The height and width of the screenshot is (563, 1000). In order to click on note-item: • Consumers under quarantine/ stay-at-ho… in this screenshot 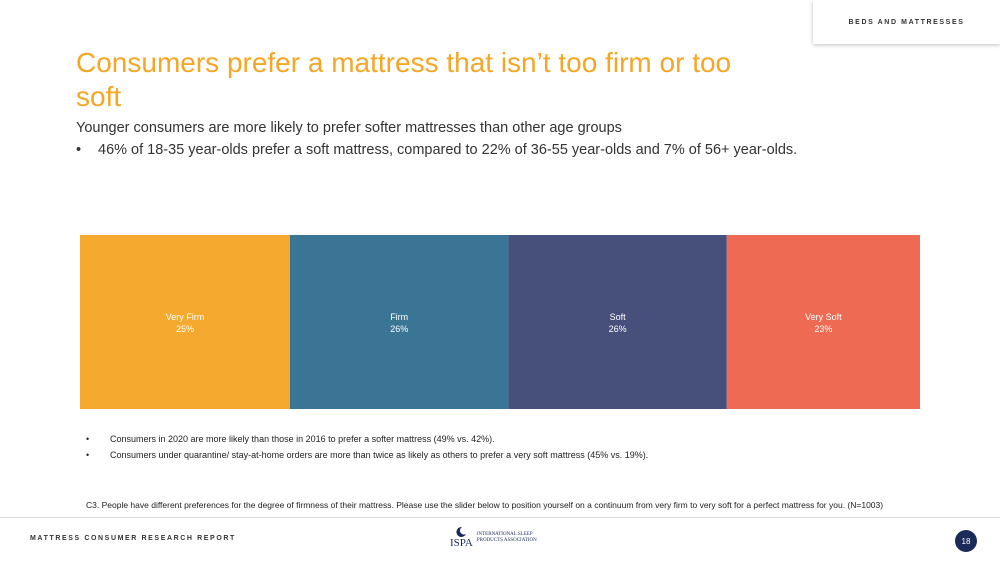, I will do `click(367, 455)`.